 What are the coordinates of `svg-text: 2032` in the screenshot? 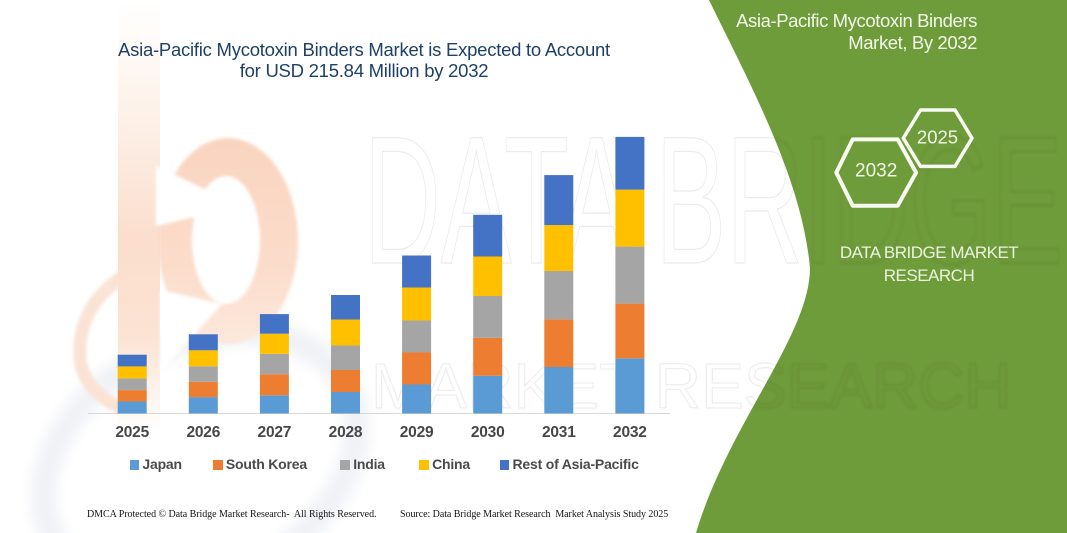 It's located at (876, 171).